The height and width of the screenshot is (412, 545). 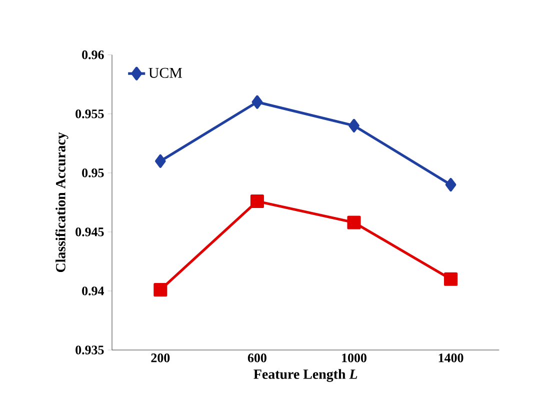 I want to click on legend-label: UCM, so click(x=165, y=73).